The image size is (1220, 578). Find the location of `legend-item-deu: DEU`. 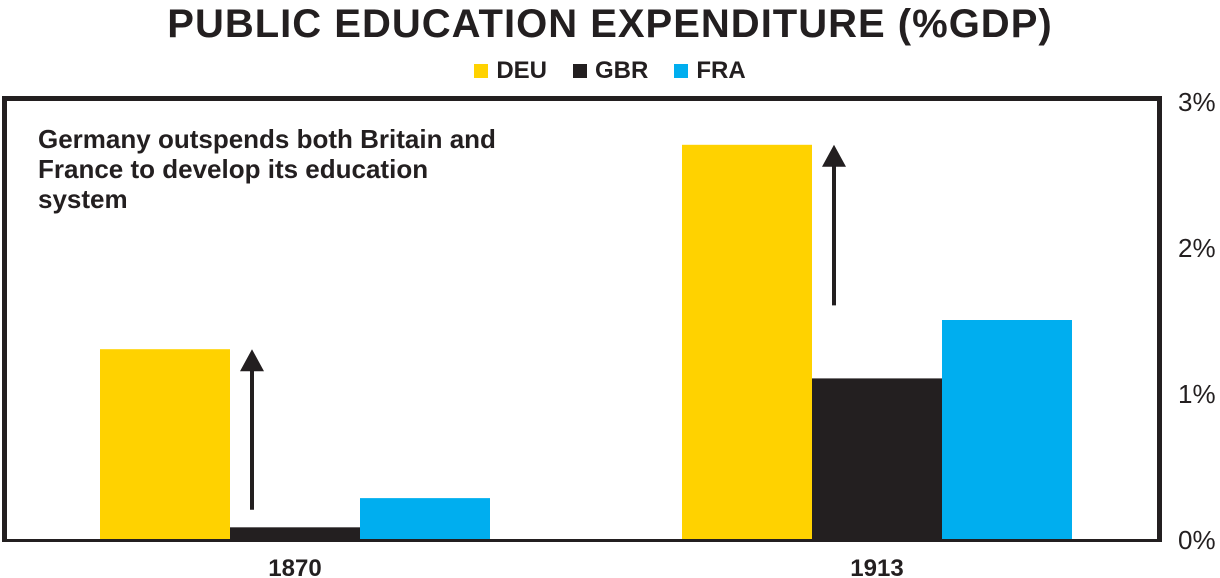

legend-item-deu: DEU is located at coordinates (510, 71).